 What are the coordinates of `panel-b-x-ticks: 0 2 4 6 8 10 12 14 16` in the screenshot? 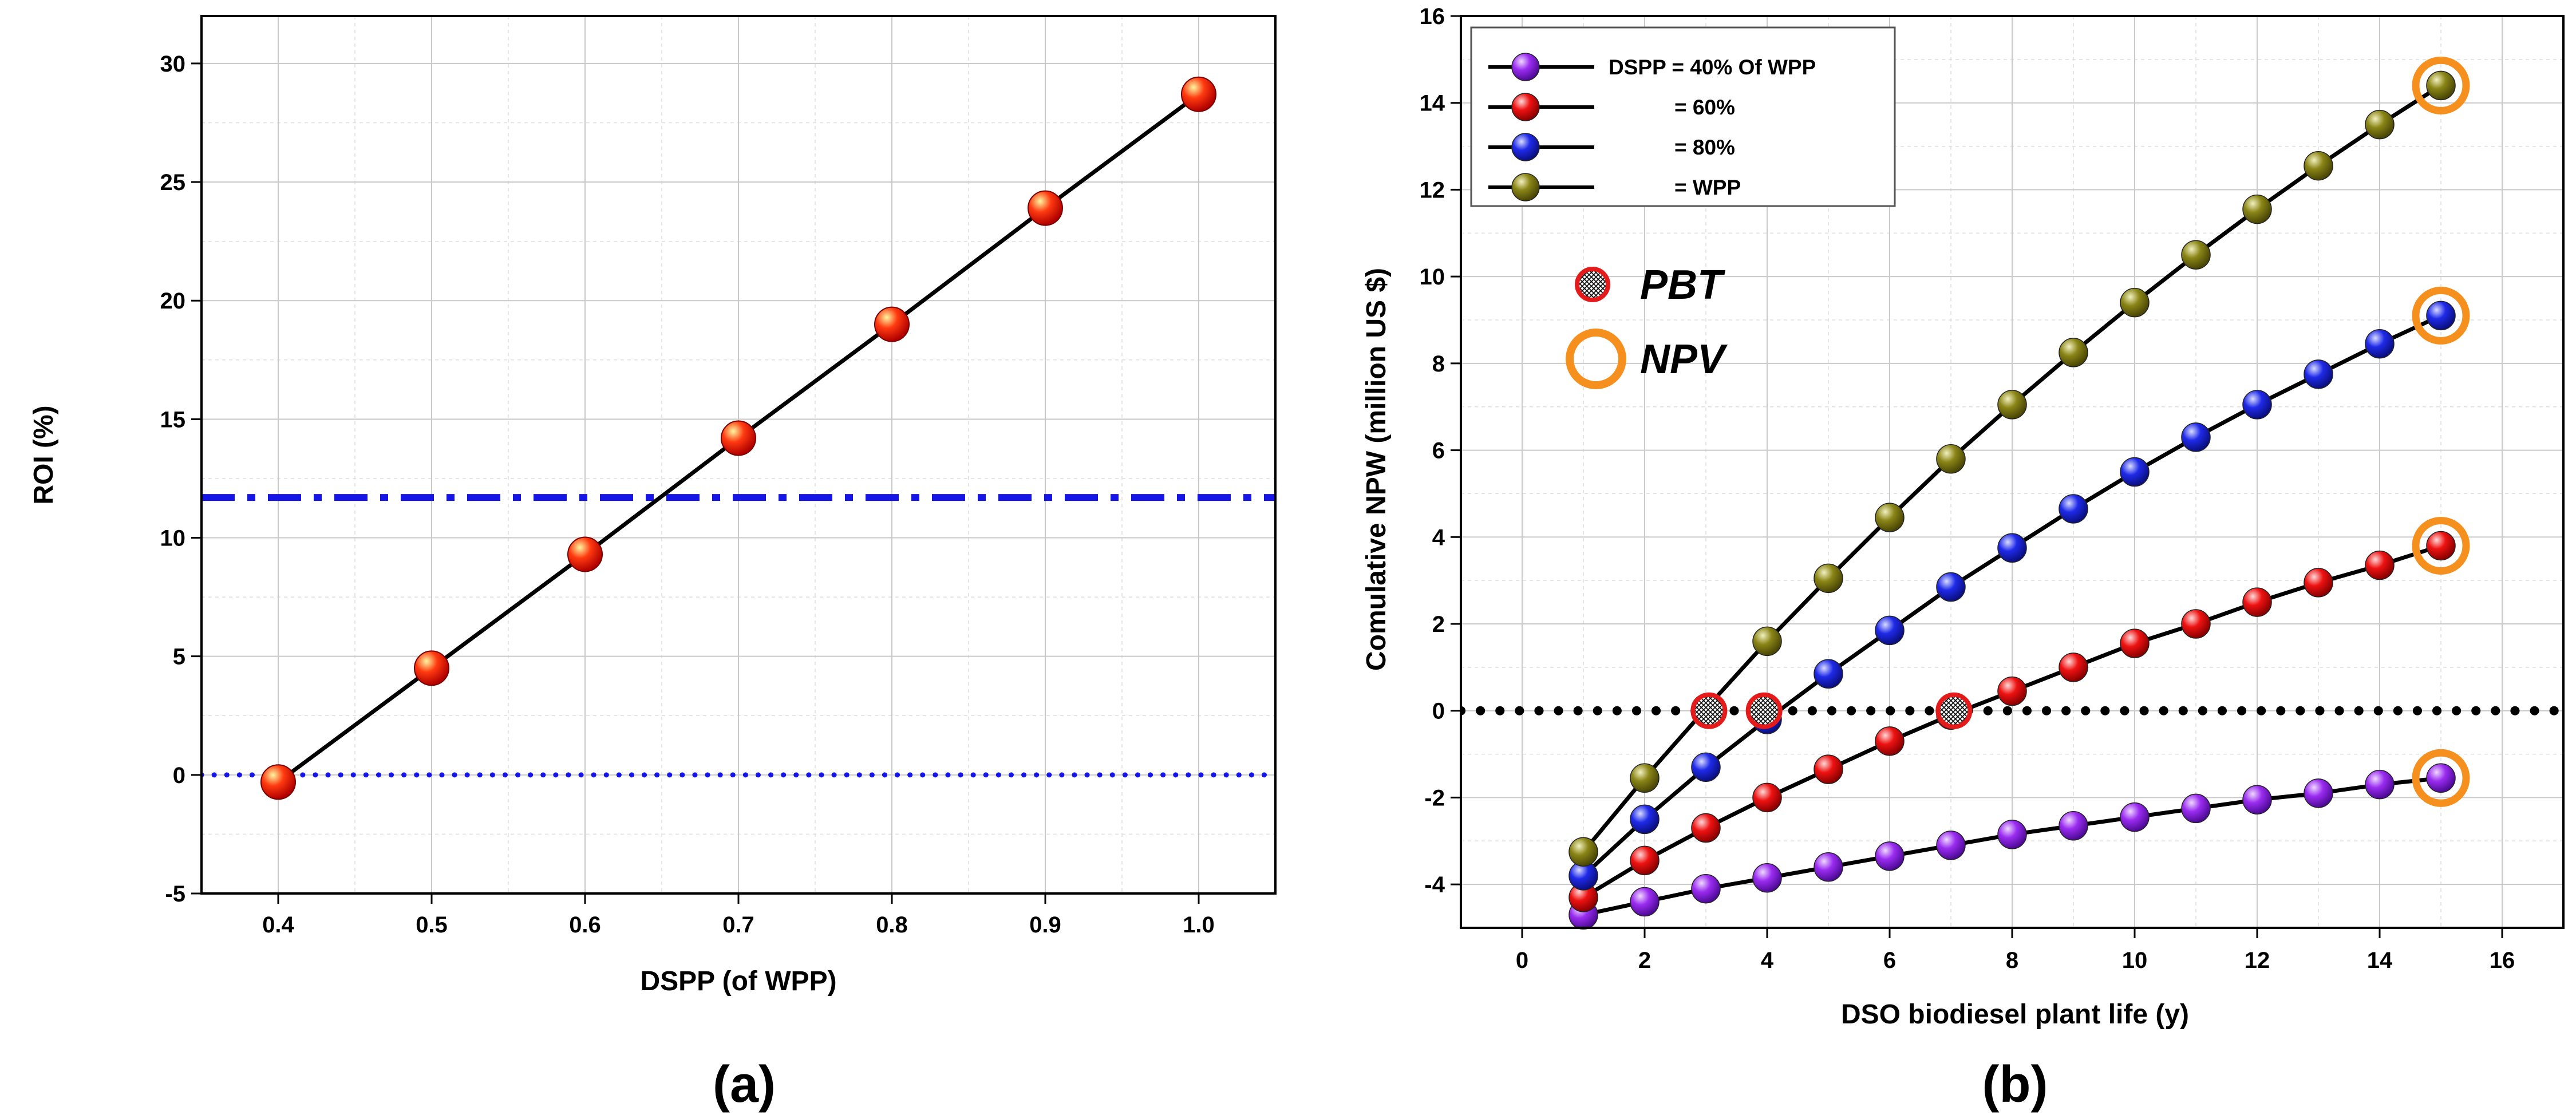 It's located at (2015, 950).